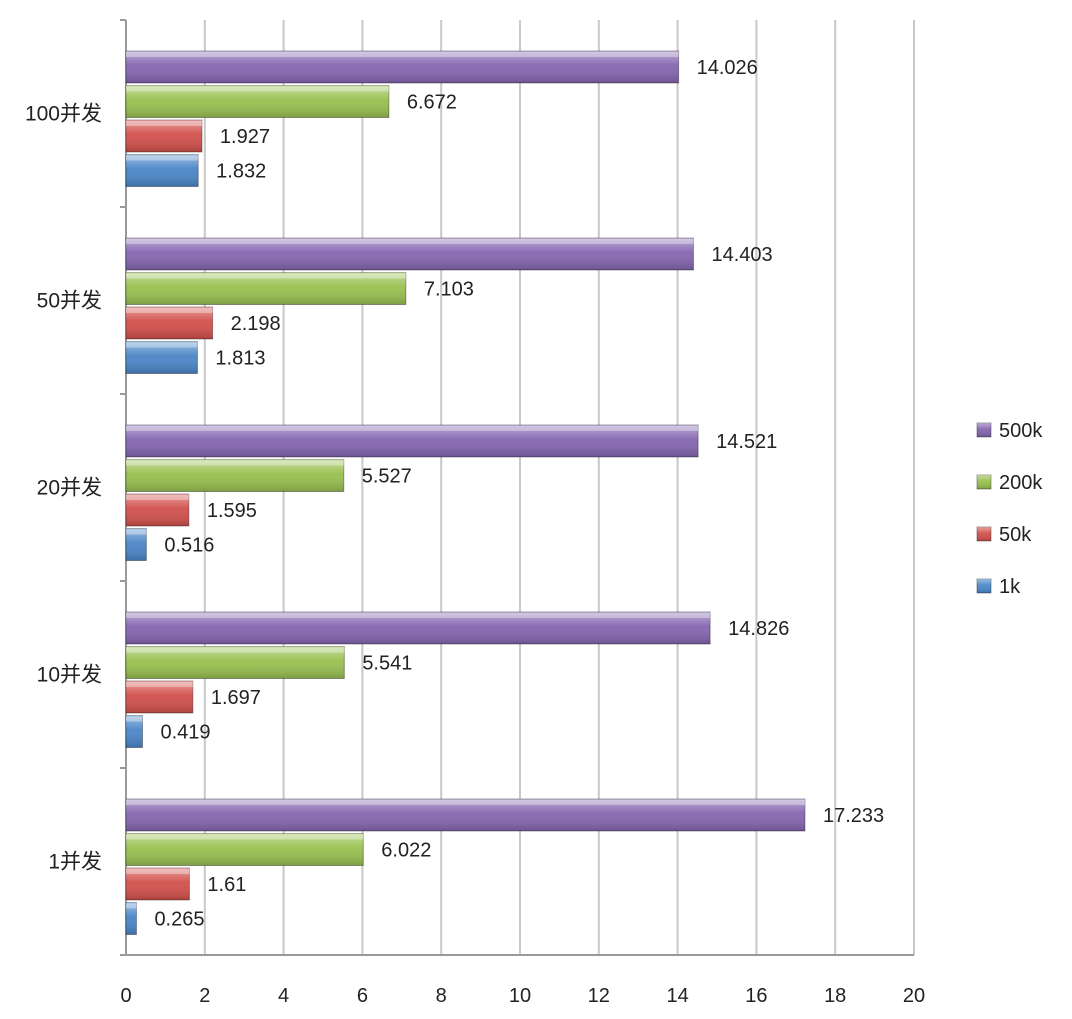  I want to click on x-tick-label: 20, so click(914, 996).